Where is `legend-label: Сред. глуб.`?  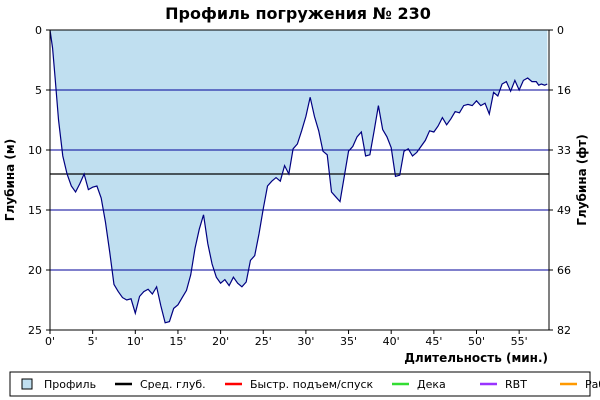
legend-label: Сред. глуб. is located at coordinates (173, 384).